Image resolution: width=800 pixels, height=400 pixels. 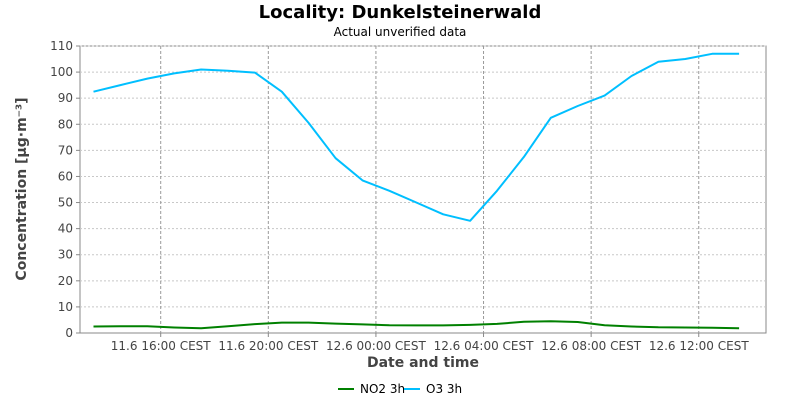 I want to click on y-tick-label: 50, so click(x=65, y=203).